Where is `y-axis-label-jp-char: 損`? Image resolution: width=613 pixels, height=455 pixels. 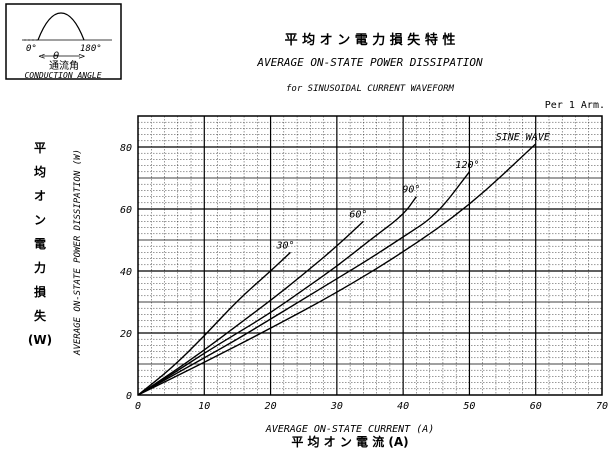
y-axis-label-jp-char: 損 is located at coordinates (40, 291).